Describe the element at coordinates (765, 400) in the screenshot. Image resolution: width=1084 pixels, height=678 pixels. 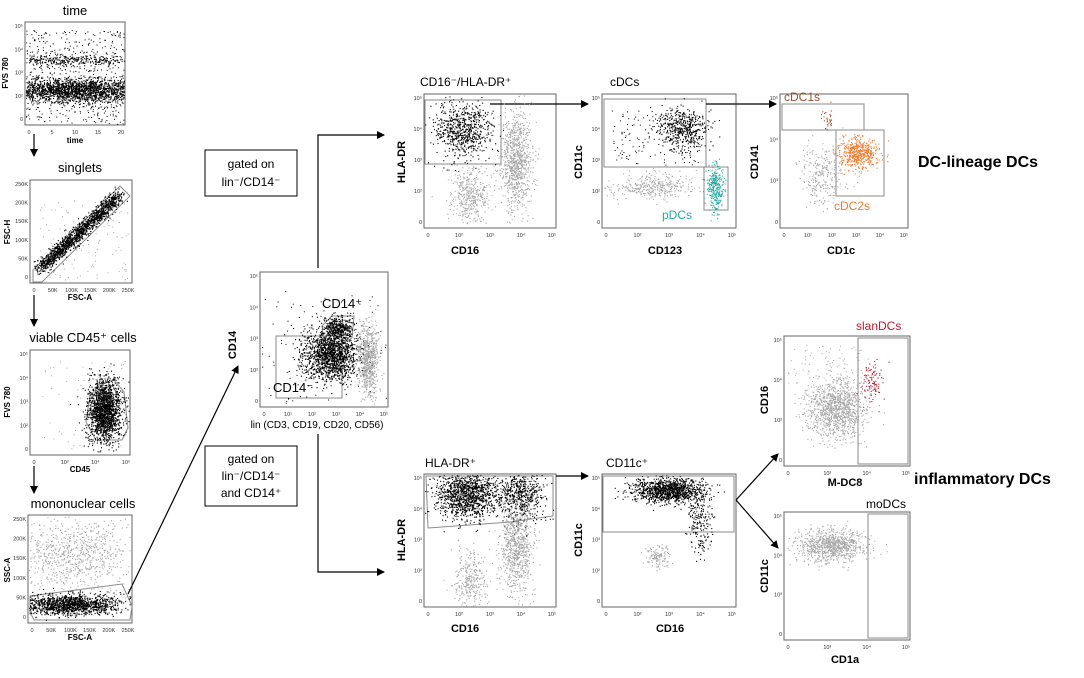
I see `y-axis-label: CD16` at that location.